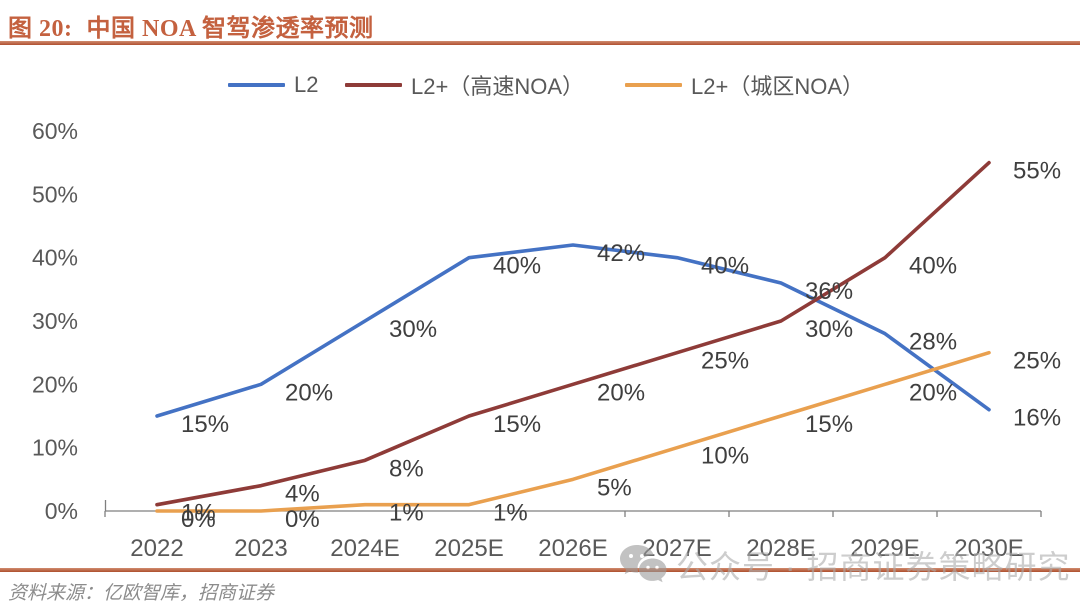 Image resolution: width=1080 pixels, height=608 pixels. What do you see at coordinates (572, 548) in the screenshot?
I see `x-axis-tick-label: 2026E` at bounding box center [572, 548].